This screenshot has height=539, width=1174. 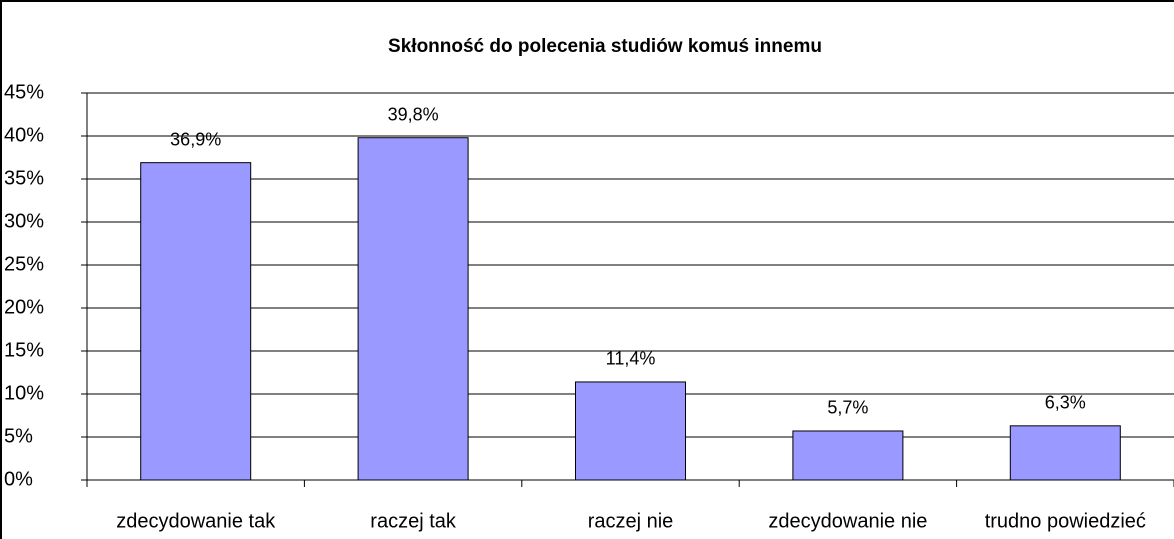 What do you see at coordinates (24, 178) in the screenshot?
I see `y-tick-label: 35%` at bounding box center [24, 178].